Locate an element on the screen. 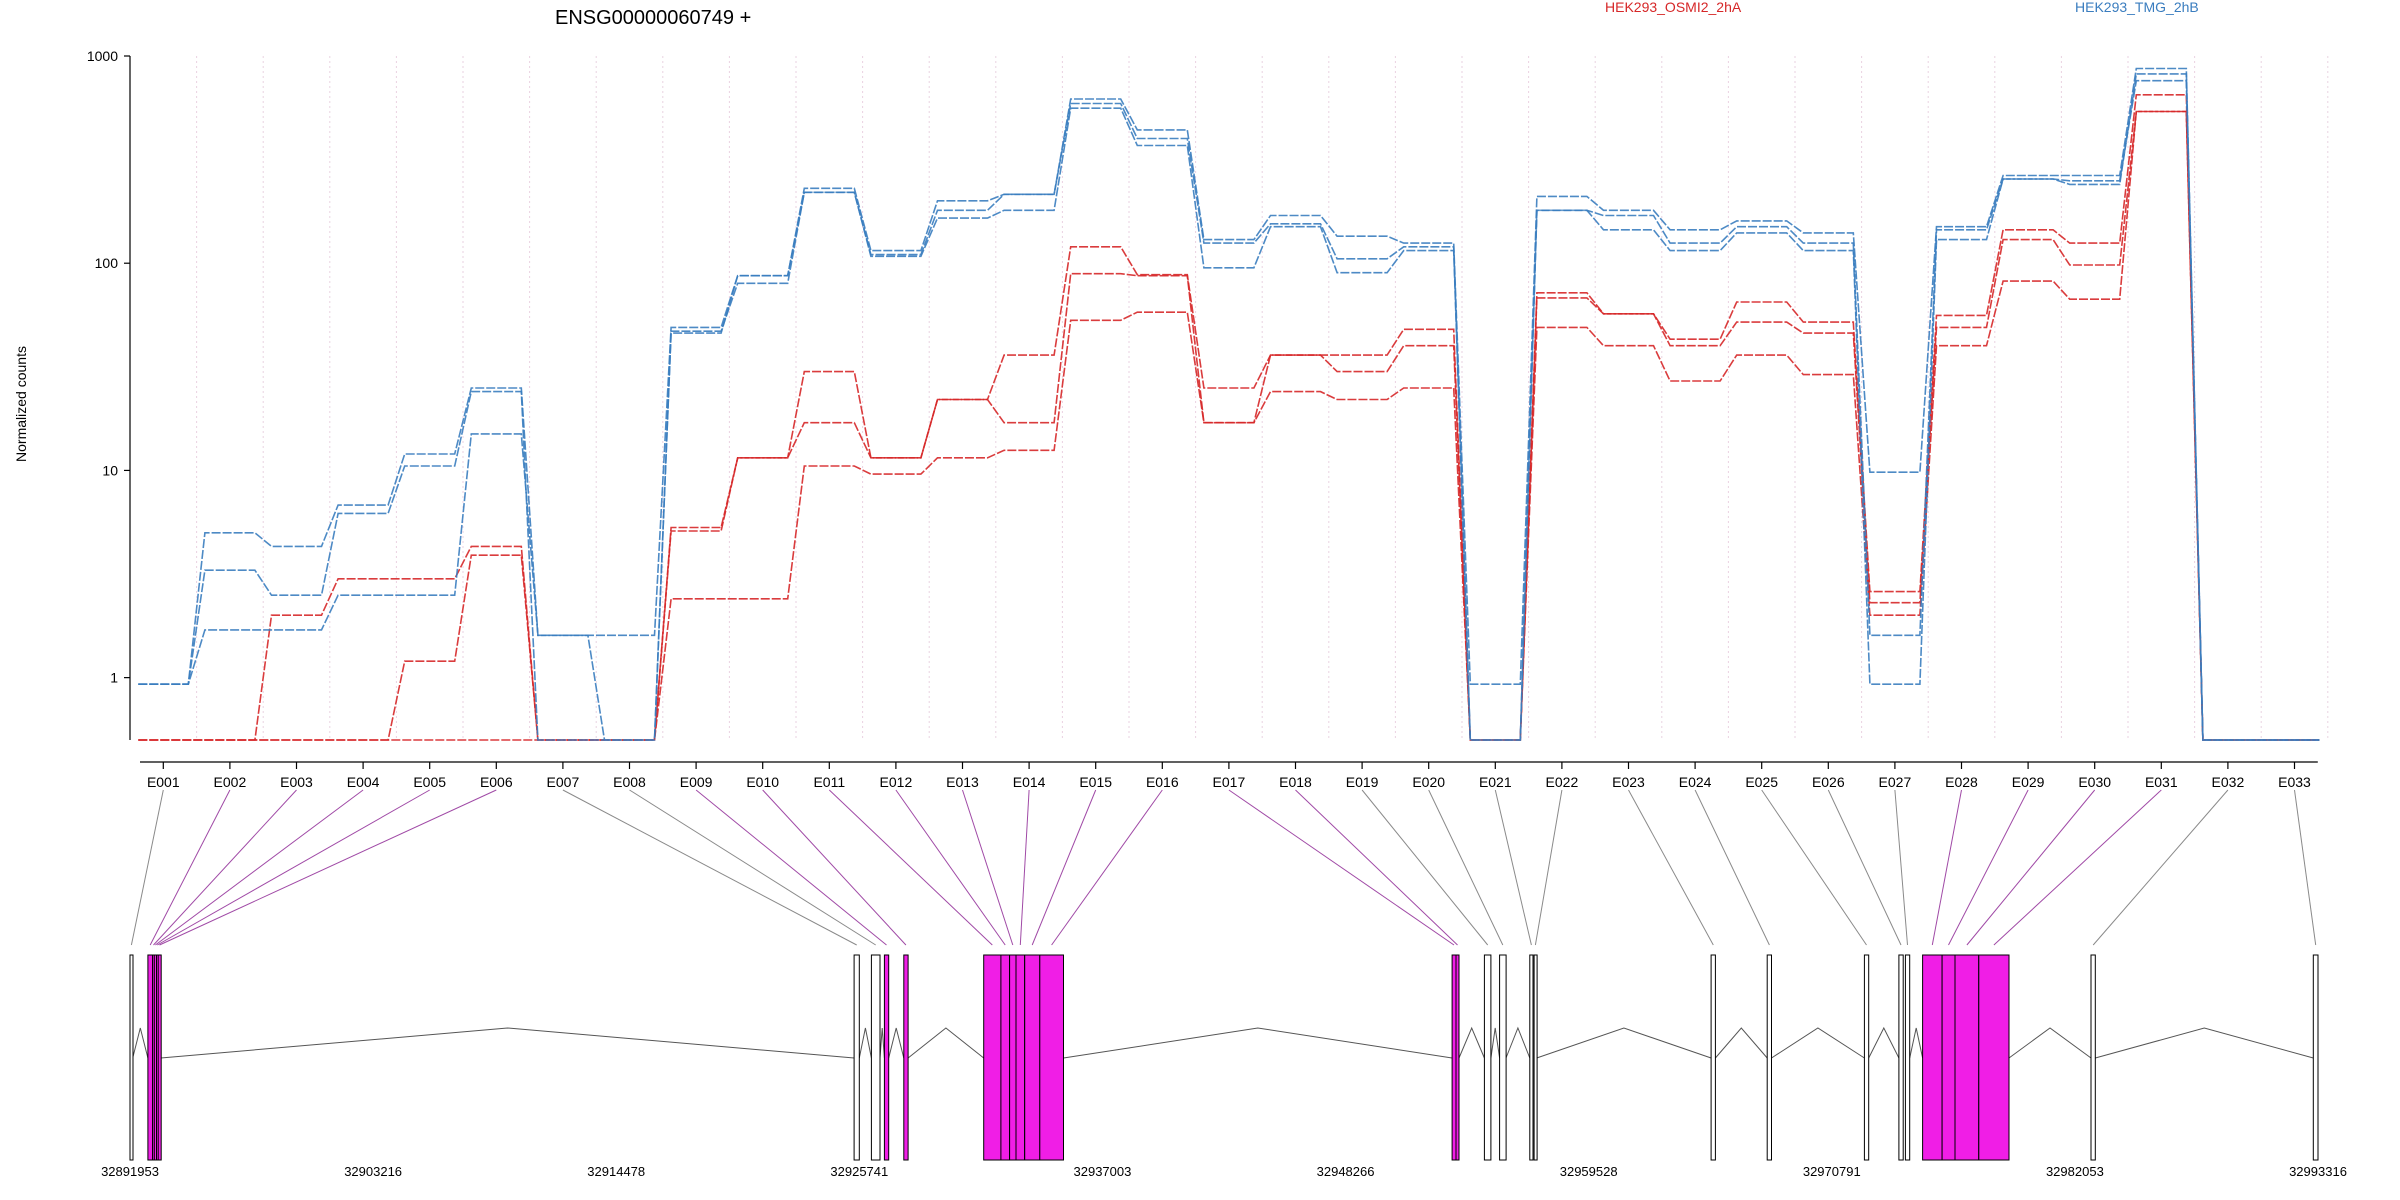 Image resolution: width=2400 pixels, height=1200 pixels. x-tick-label: E015 is located at coordinates (1095, 782).